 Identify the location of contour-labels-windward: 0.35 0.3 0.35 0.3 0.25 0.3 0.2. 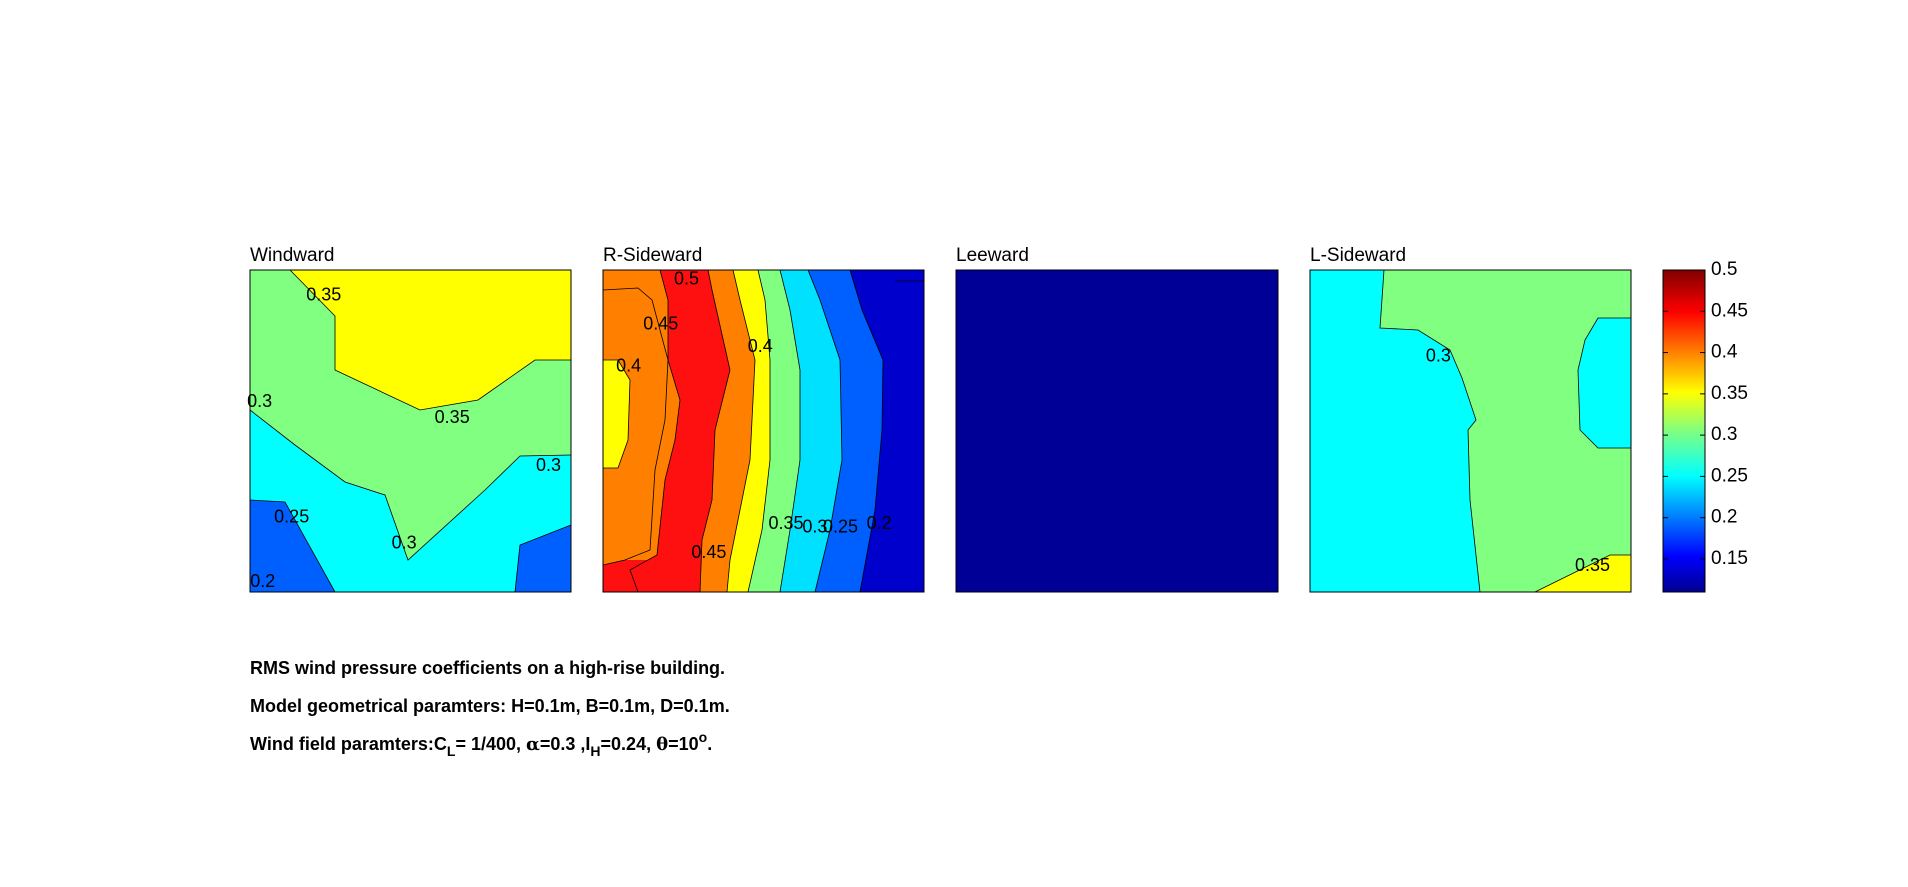
(404, 438).